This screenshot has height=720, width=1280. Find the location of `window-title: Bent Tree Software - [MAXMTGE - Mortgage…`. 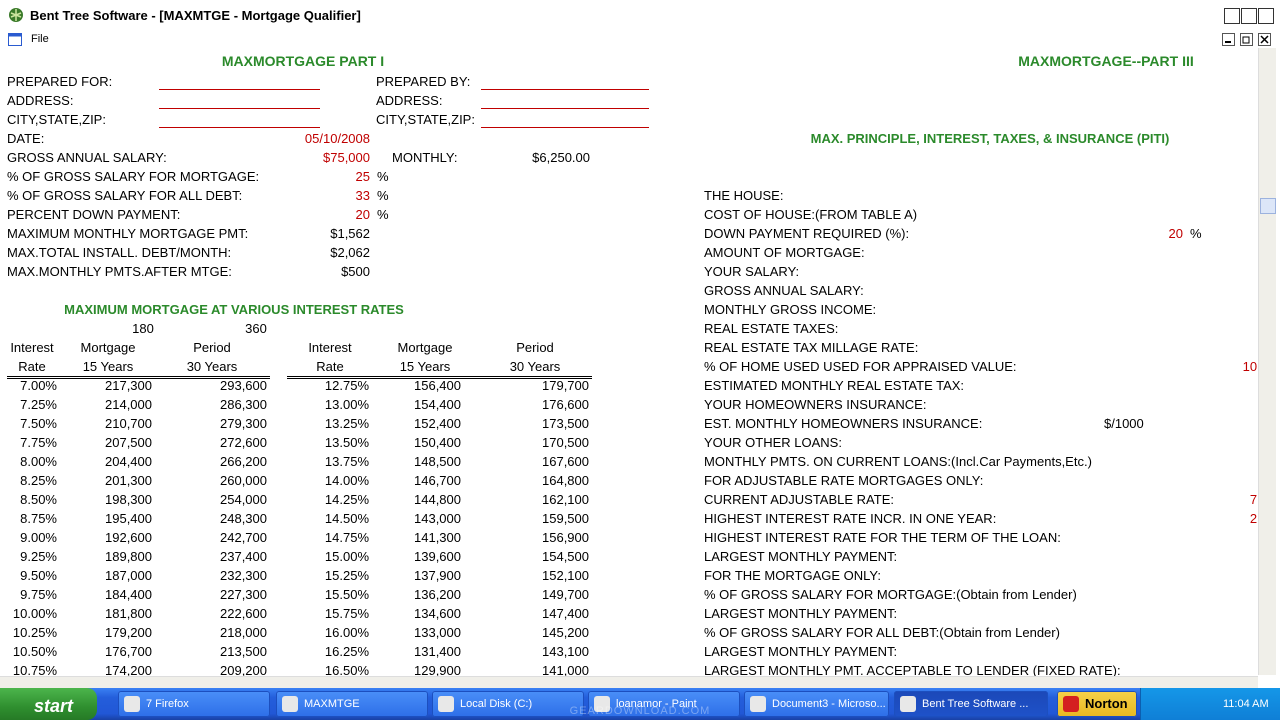

window-title: Bent Tree Software - [MAXMTGE - Mortgage… is located at coordinates (195, 15).